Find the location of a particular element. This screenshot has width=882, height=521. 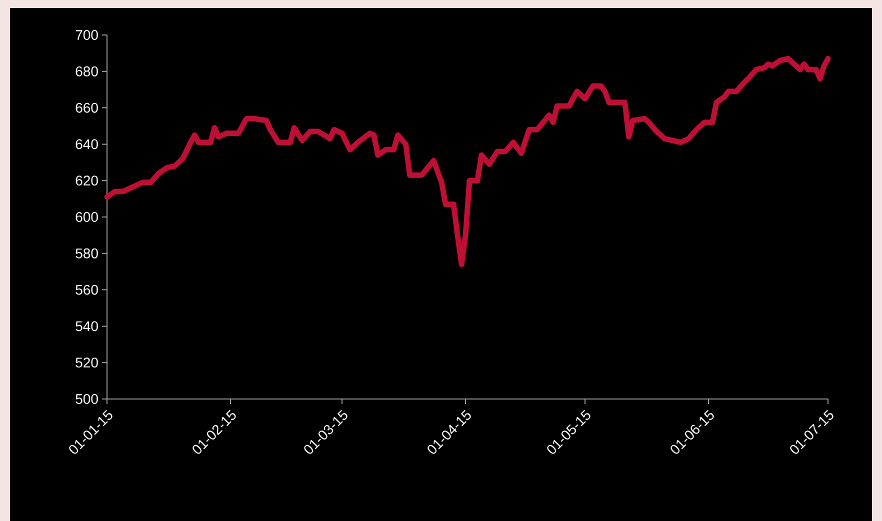

y-tick-label: 680 is located at coordinates (87, 71).